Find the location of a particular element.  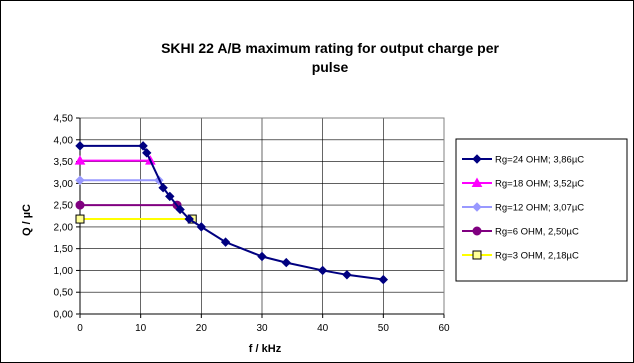

x-tick-label: 50 is located at coordinates (384, 328).